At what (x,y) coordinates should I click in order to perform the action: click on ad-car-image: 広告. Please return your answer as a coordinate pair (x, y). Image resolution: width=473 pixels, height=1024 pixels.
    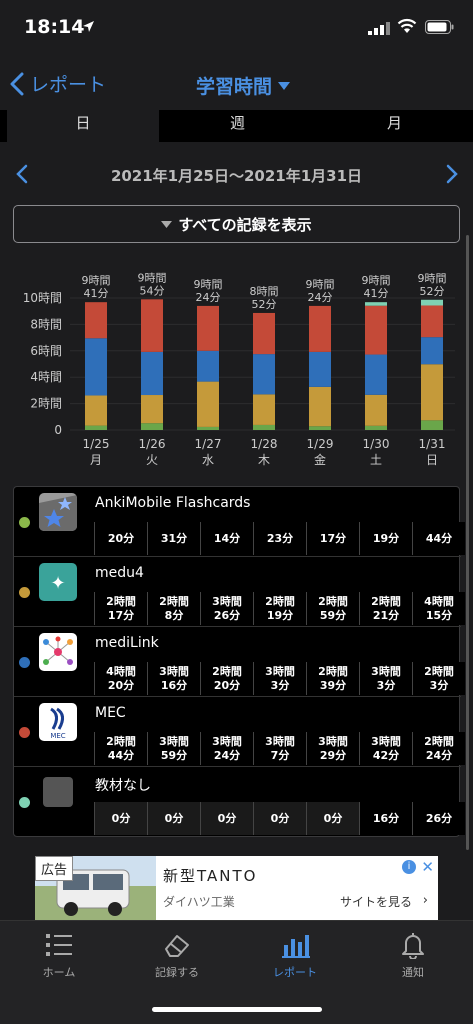
    Looking at the image, I should click on (95, 888).